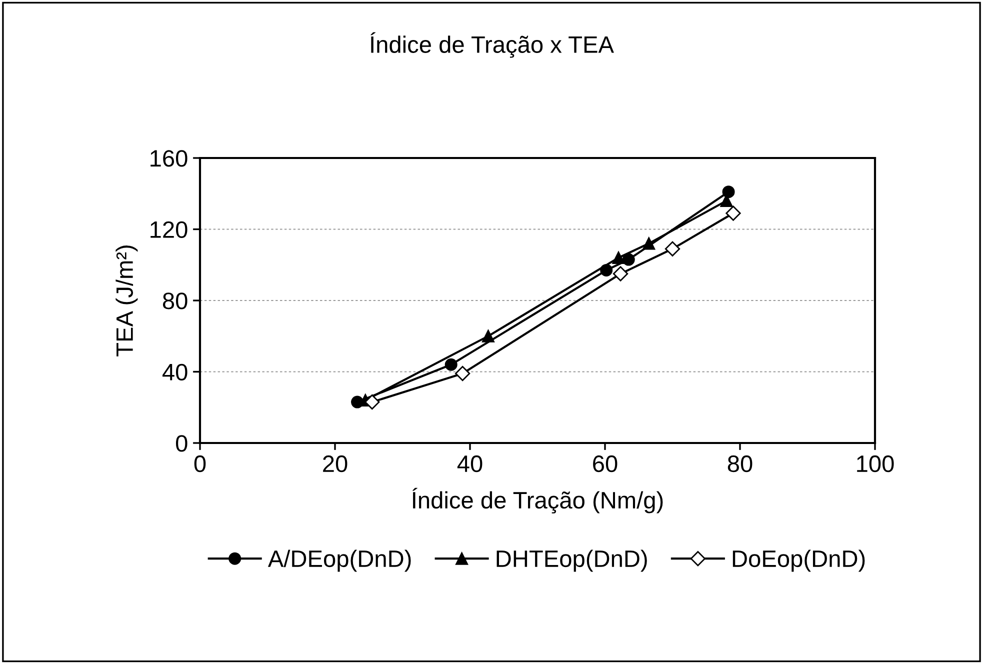 The width and height of the screenshot is (983, 664). Describe the element at coordinates (740, 463) in the screenshot. I see `x-tick-label: 80` at that location.